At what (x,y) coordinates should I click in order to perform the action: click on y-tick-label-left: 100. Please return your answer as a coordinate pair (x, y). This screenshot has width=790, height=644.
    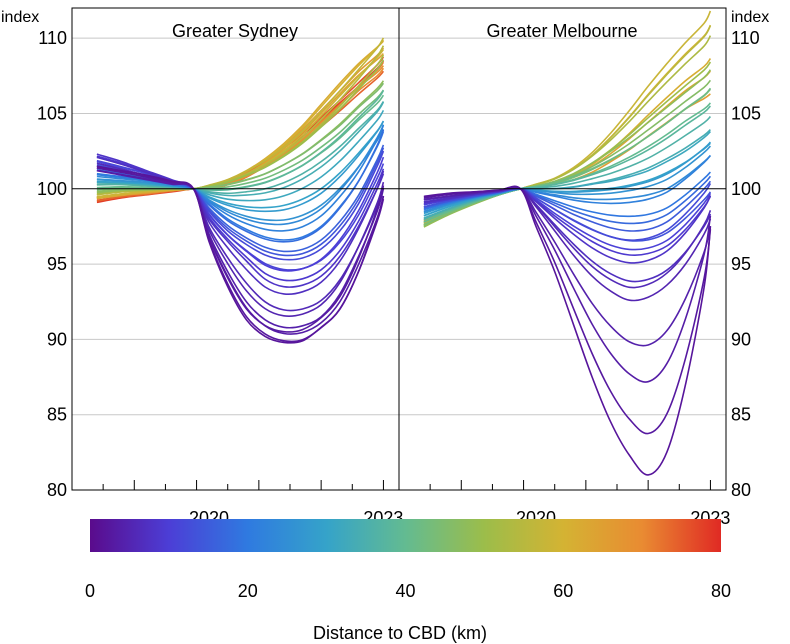
    Looking at the image, I should click on (52, 189).